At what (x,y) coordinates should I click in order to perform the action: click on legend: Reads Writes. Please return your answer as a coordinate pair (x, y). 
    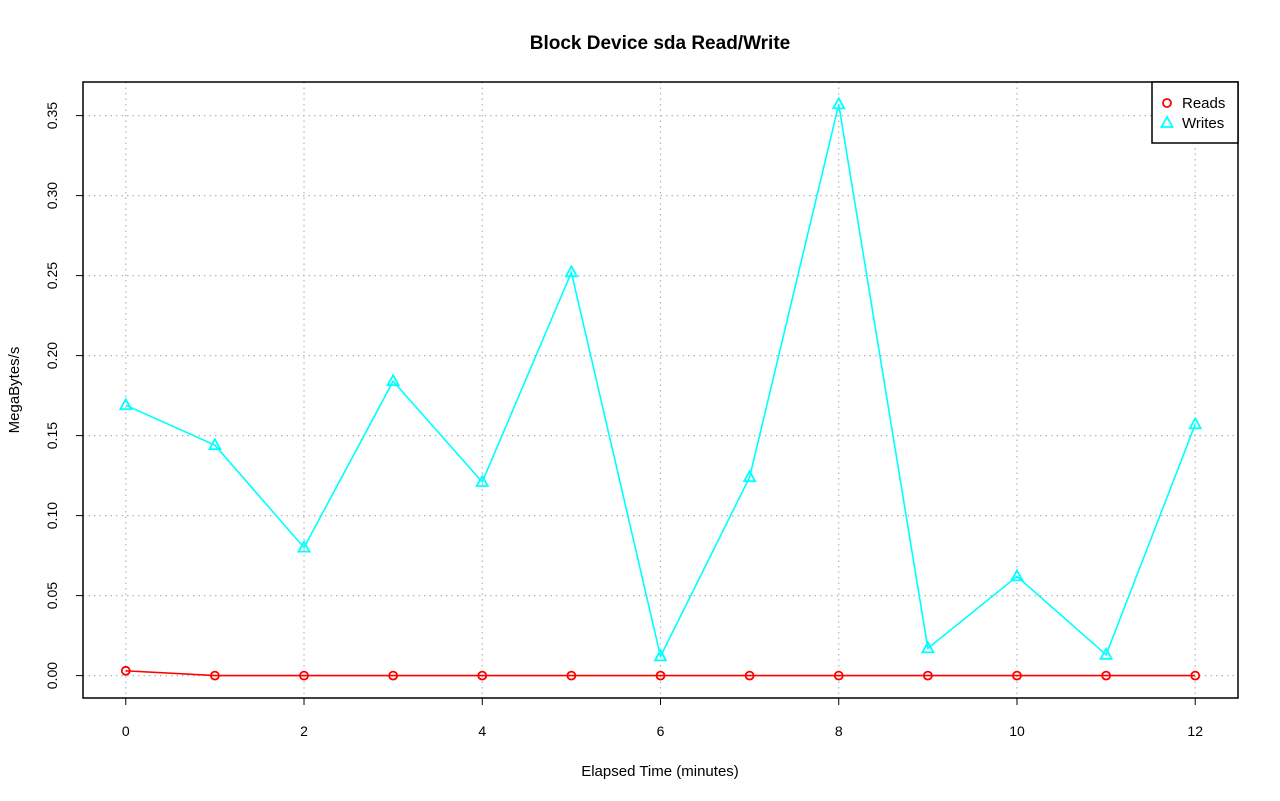
    Looking at the image, I should click on (1195, 112).